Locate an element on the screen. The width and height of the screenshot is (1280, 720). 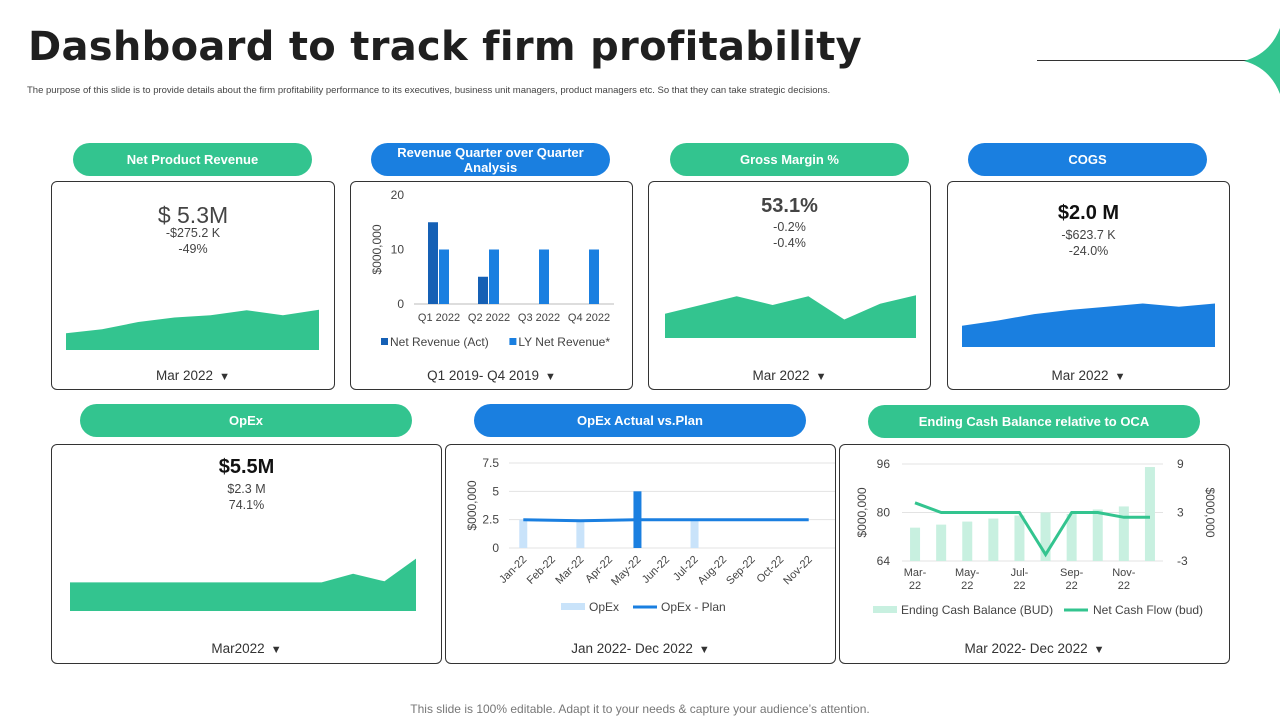
cogs-change: -$623.7 K is located at coordinates (1088, 235).